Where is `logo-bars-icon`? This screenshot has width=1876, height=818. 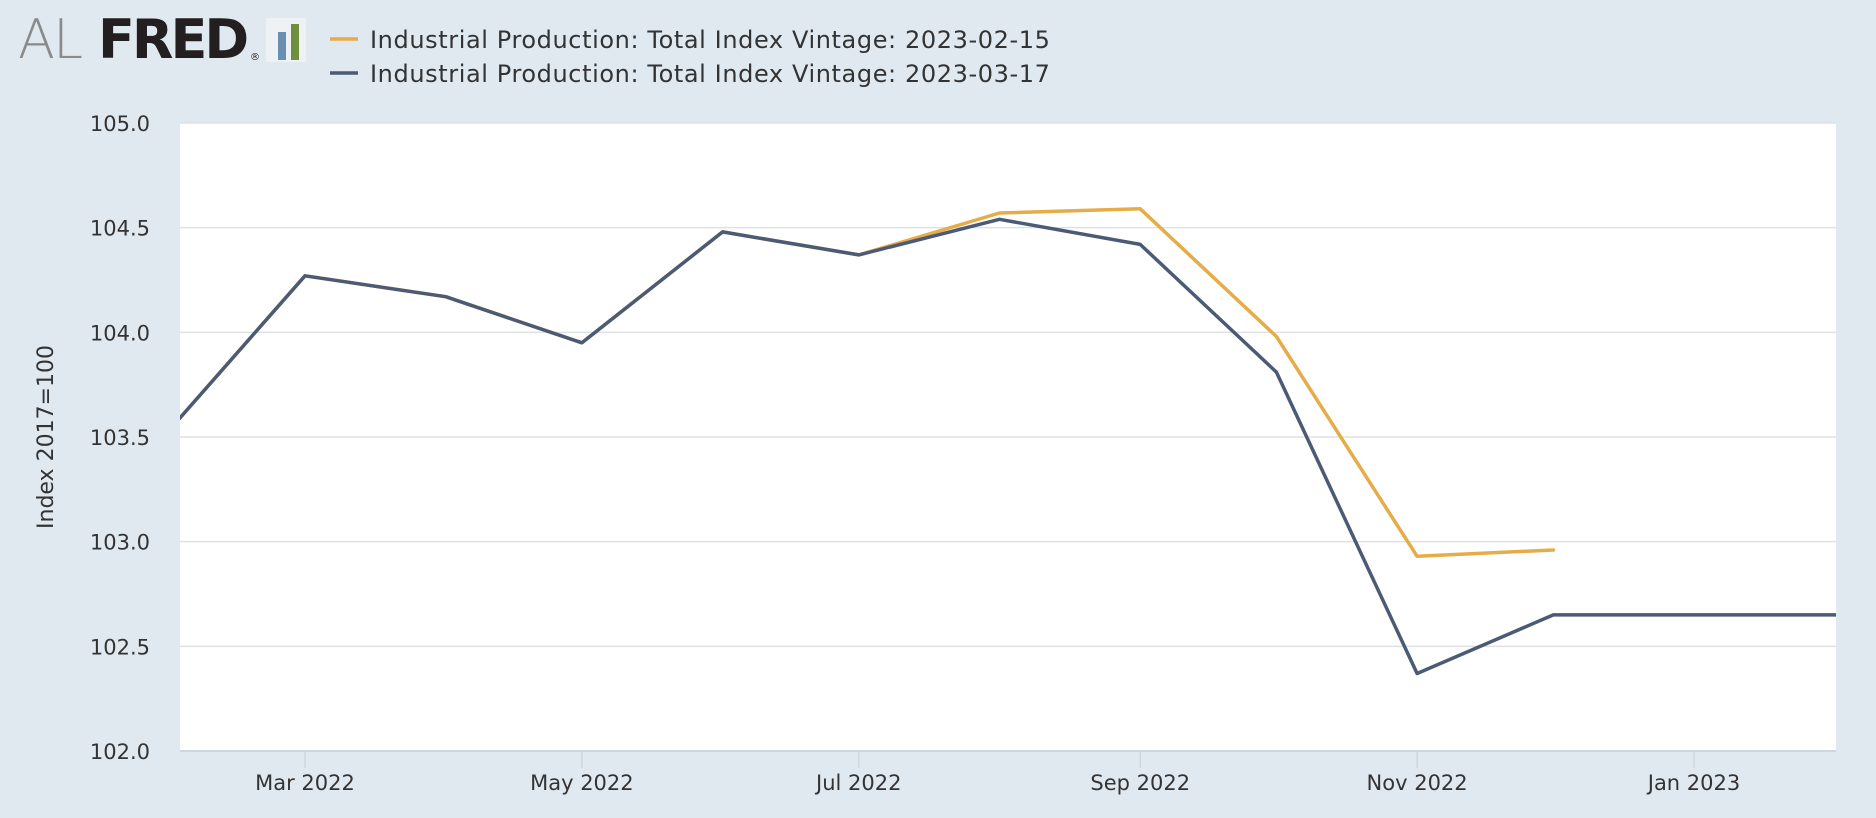 logo-bars-icon is located at coordinates (286, 40).